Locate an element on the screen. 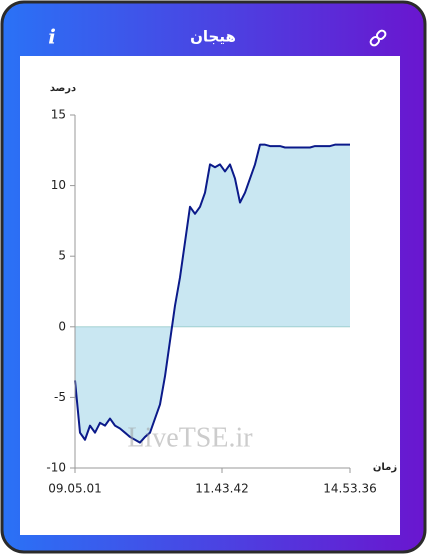  y-tick-label: 0 is located at coordinates (62, 326).